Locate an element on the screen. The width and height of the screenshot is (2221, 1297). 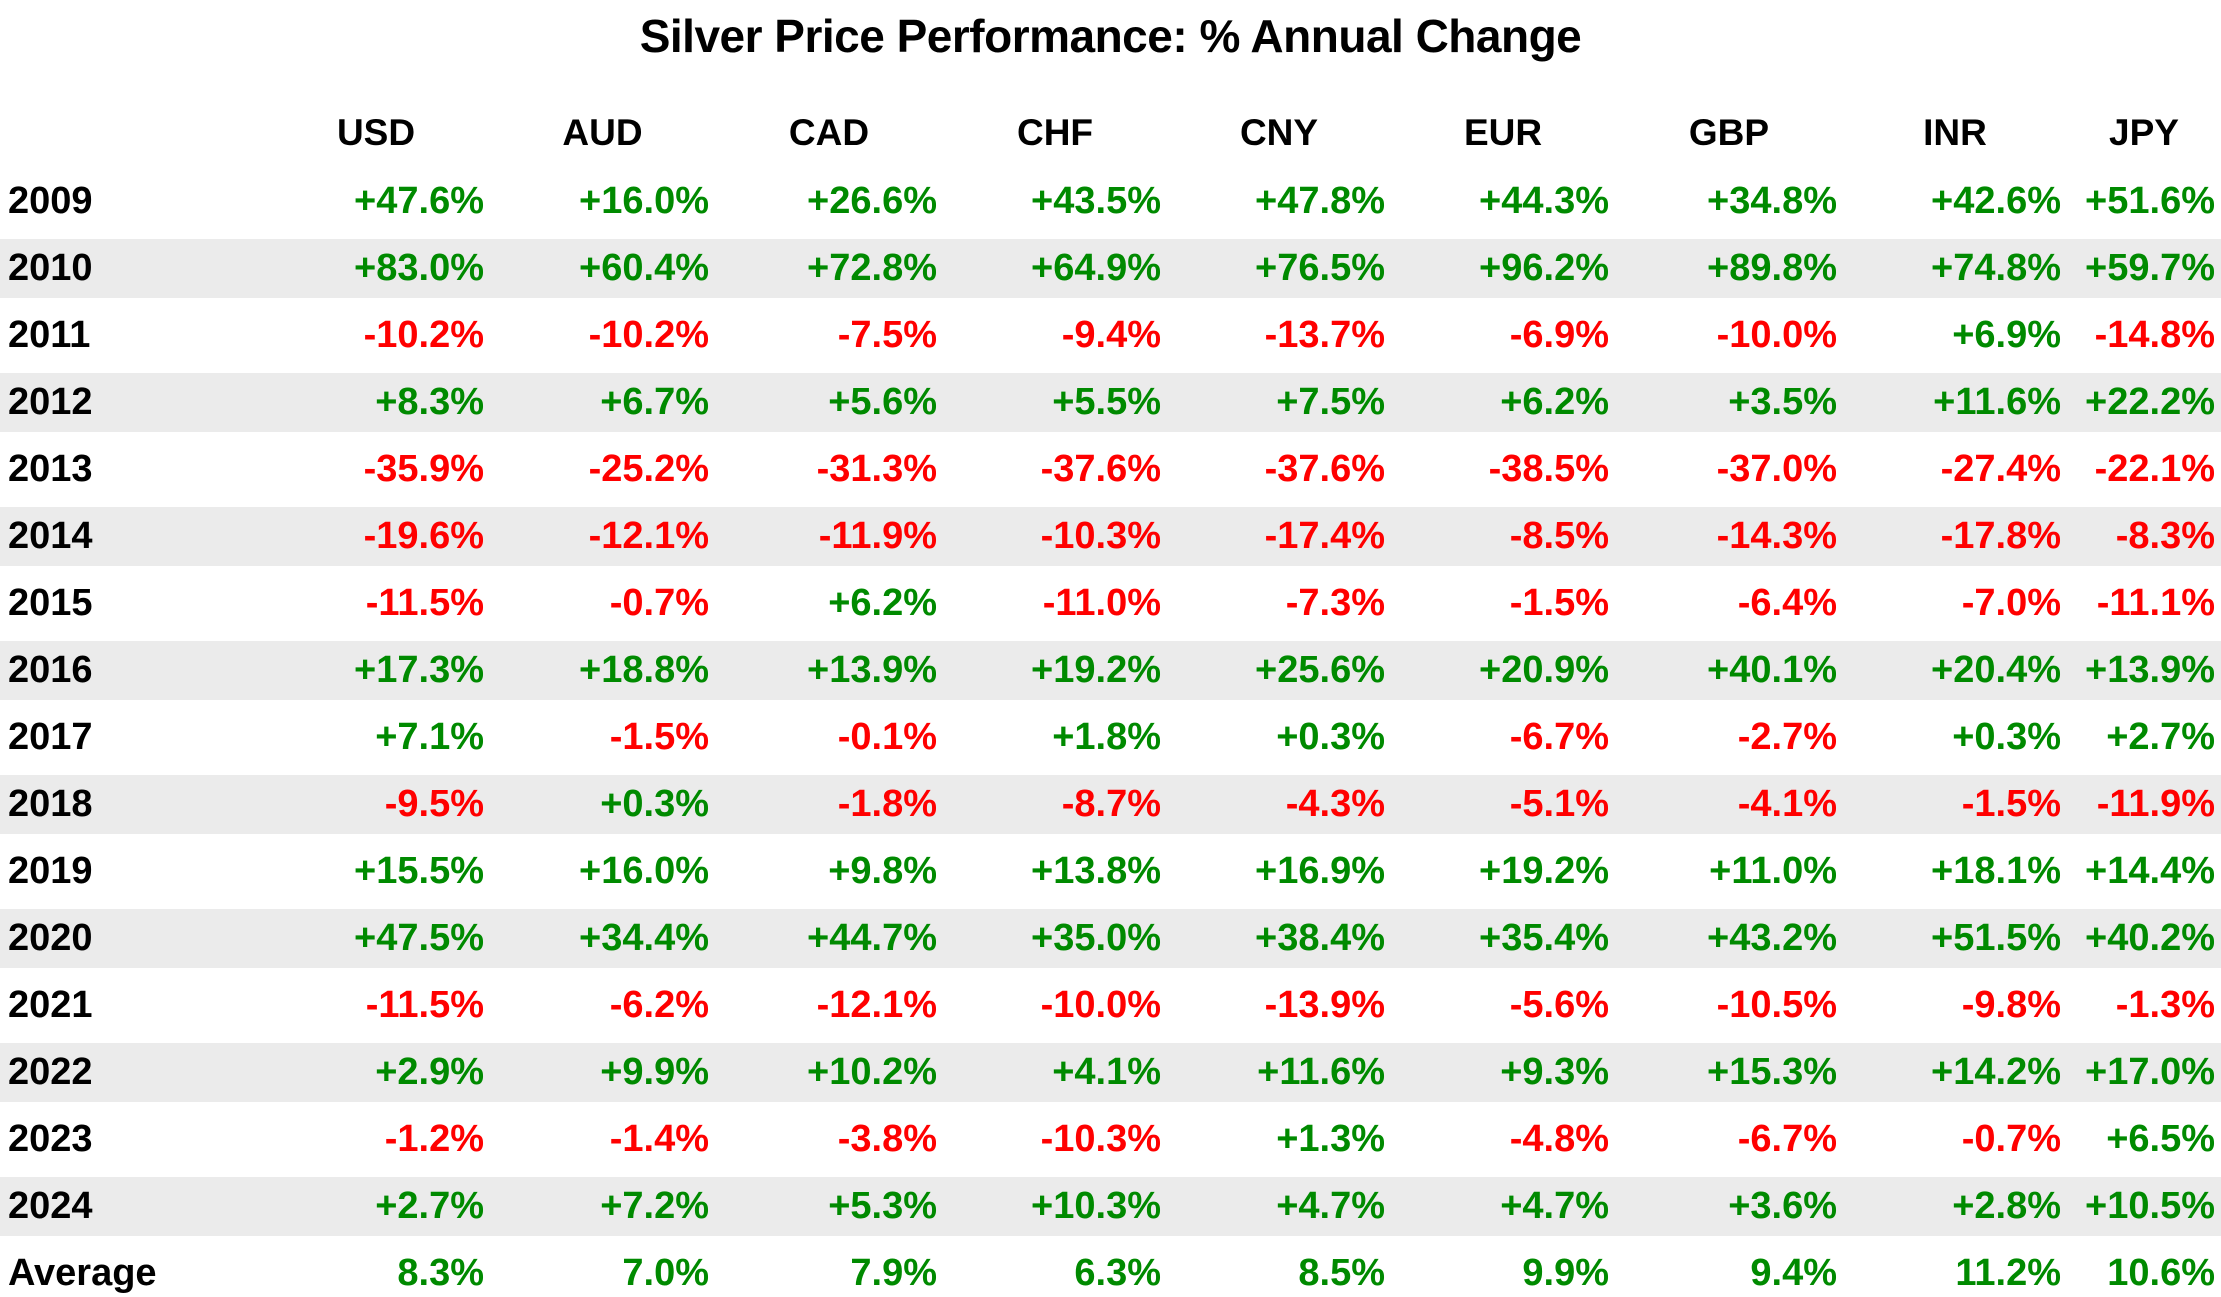
value-cell: -7.5% is located at coordinates (829, 335).